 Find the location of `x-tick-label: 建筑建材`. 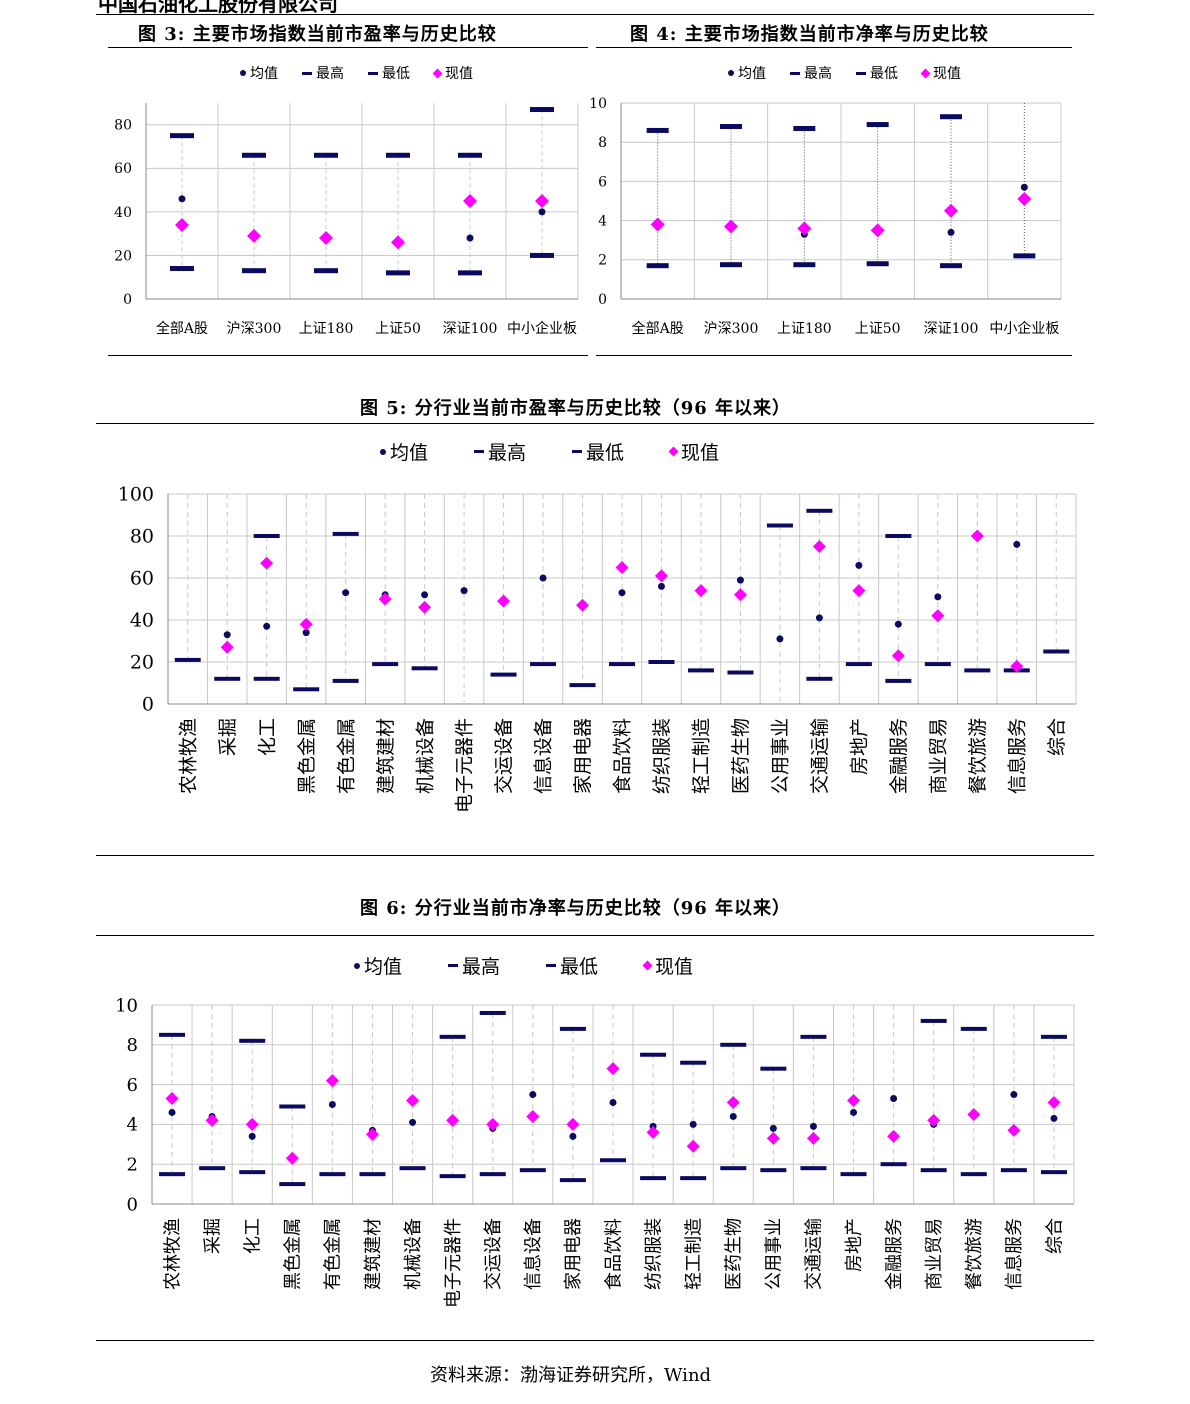

x-tick-label: 建筑建材 is located at coordinates (373, 1254).